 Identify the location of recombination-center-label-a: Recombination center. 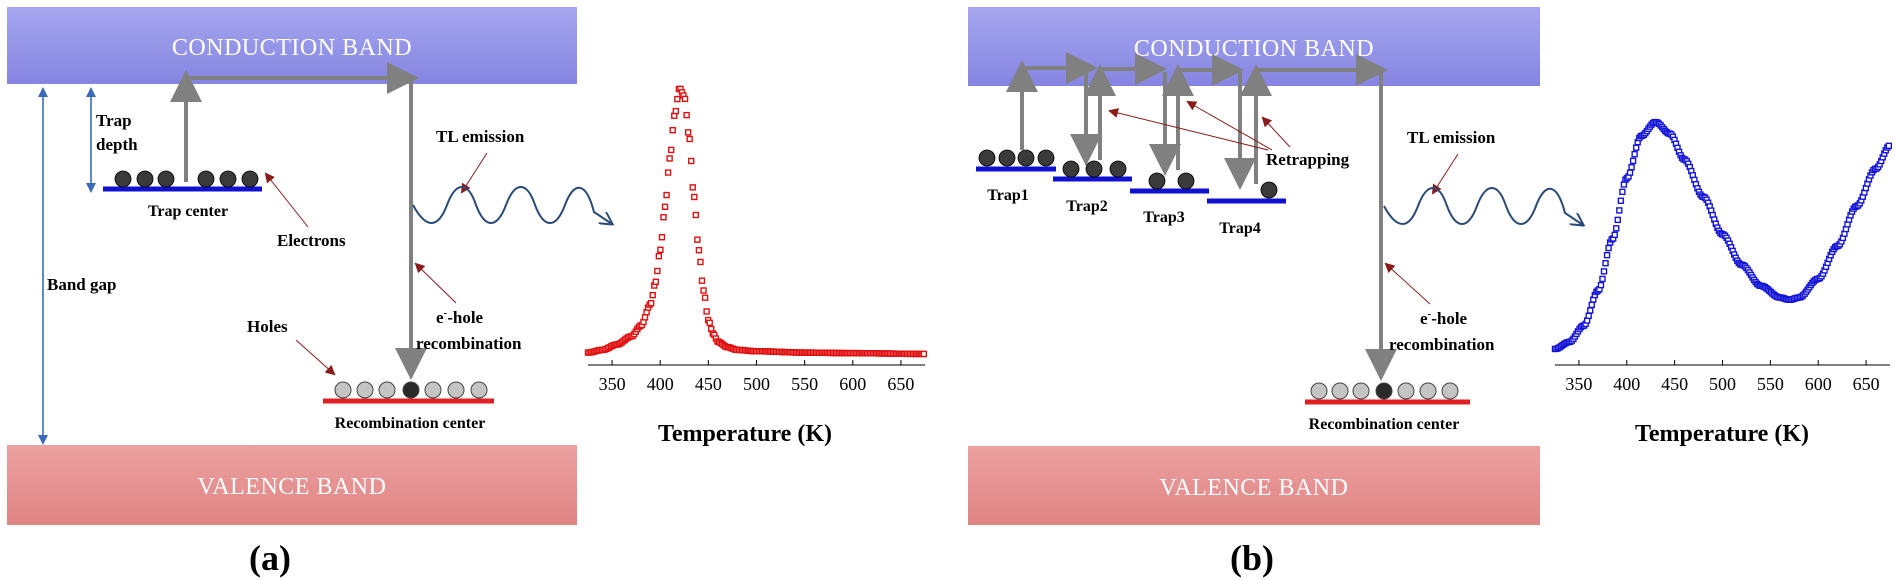
(410, 423).